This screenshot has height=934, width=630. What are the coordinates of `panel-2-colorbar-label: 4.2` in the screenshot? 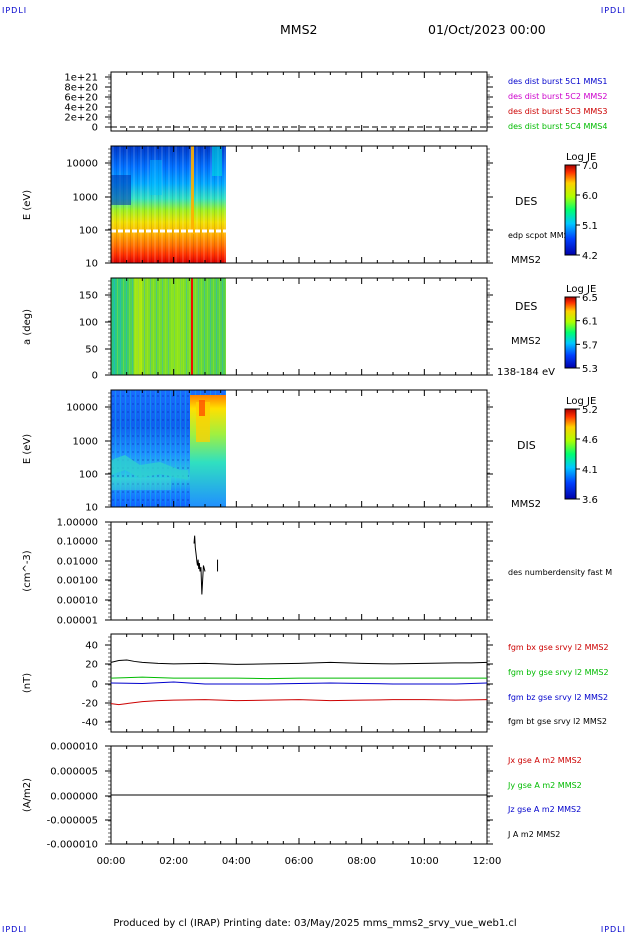 It's located at (590, 256).